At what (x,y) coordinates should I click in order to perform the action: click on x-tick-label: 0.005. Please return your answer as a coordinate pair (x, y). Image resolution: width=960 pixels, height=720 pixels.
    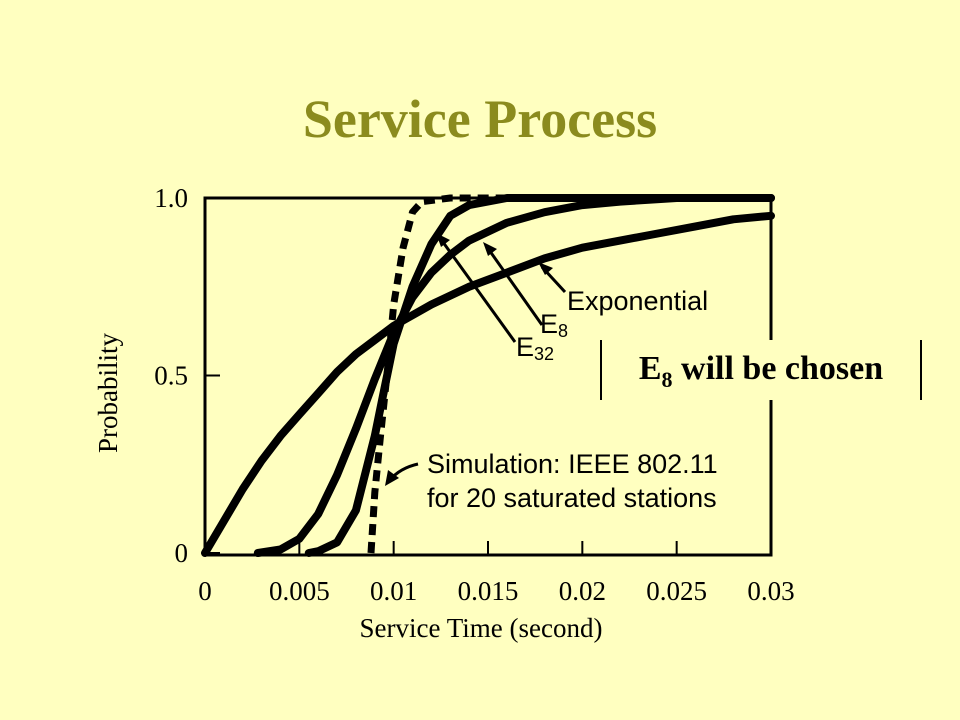
    Looking at the image, I should click on (299, 591).